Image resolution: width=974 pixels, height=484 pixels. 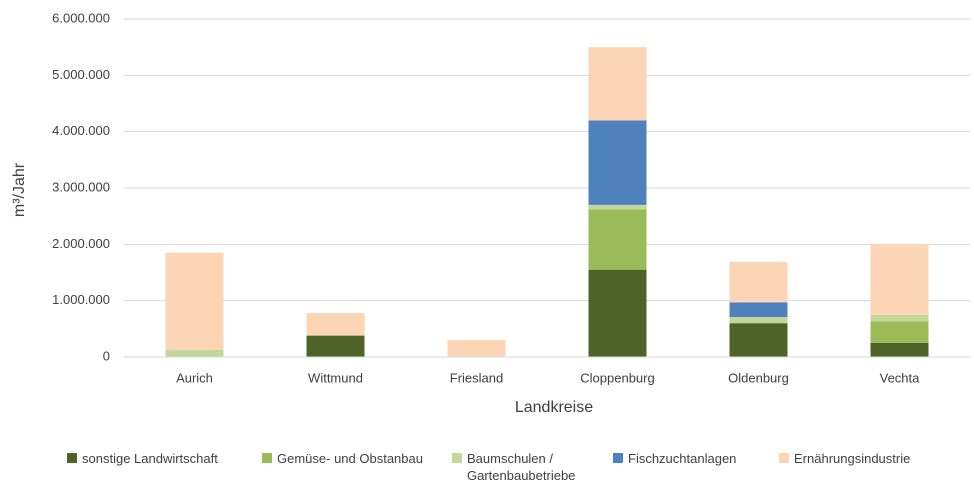 What do you see at coordinates (335, 377) in the screenshot?
I see `x-tick-label: Wittmund` at bounding box center [335, 377].